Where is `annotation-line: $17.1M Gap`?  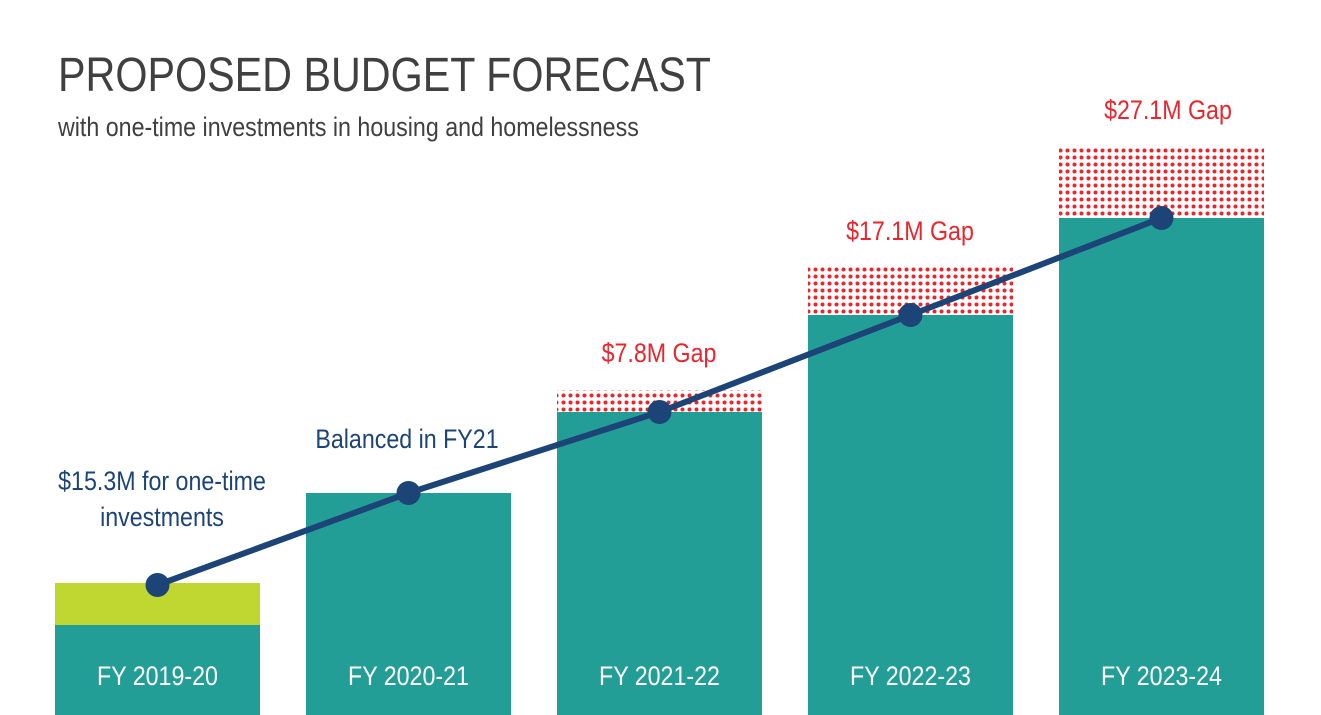
annotation-line: $17.1M Gap is located at coordinates (910, 231).